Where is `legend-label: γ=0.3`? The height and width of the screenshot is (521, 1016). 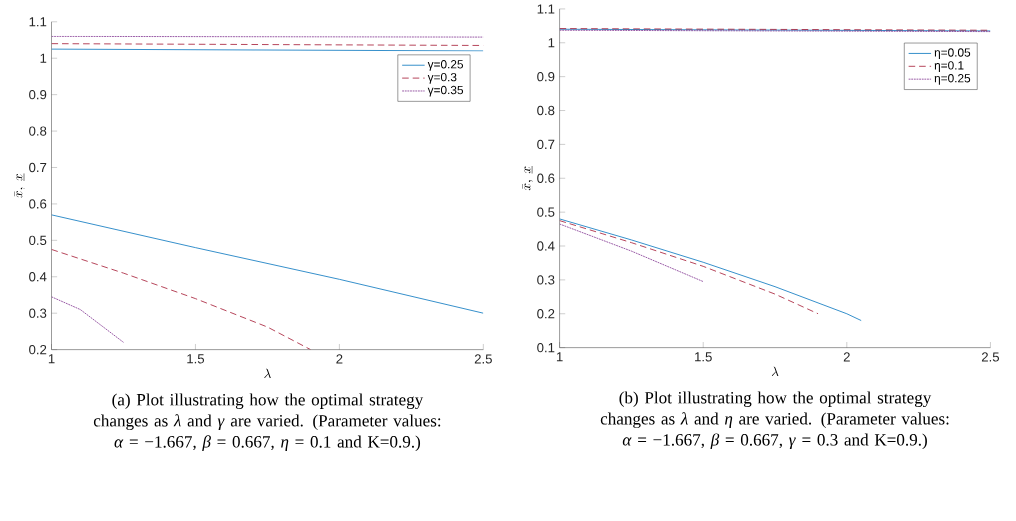
legend-label: γ=0.3 is located at coordinates (442, 78).